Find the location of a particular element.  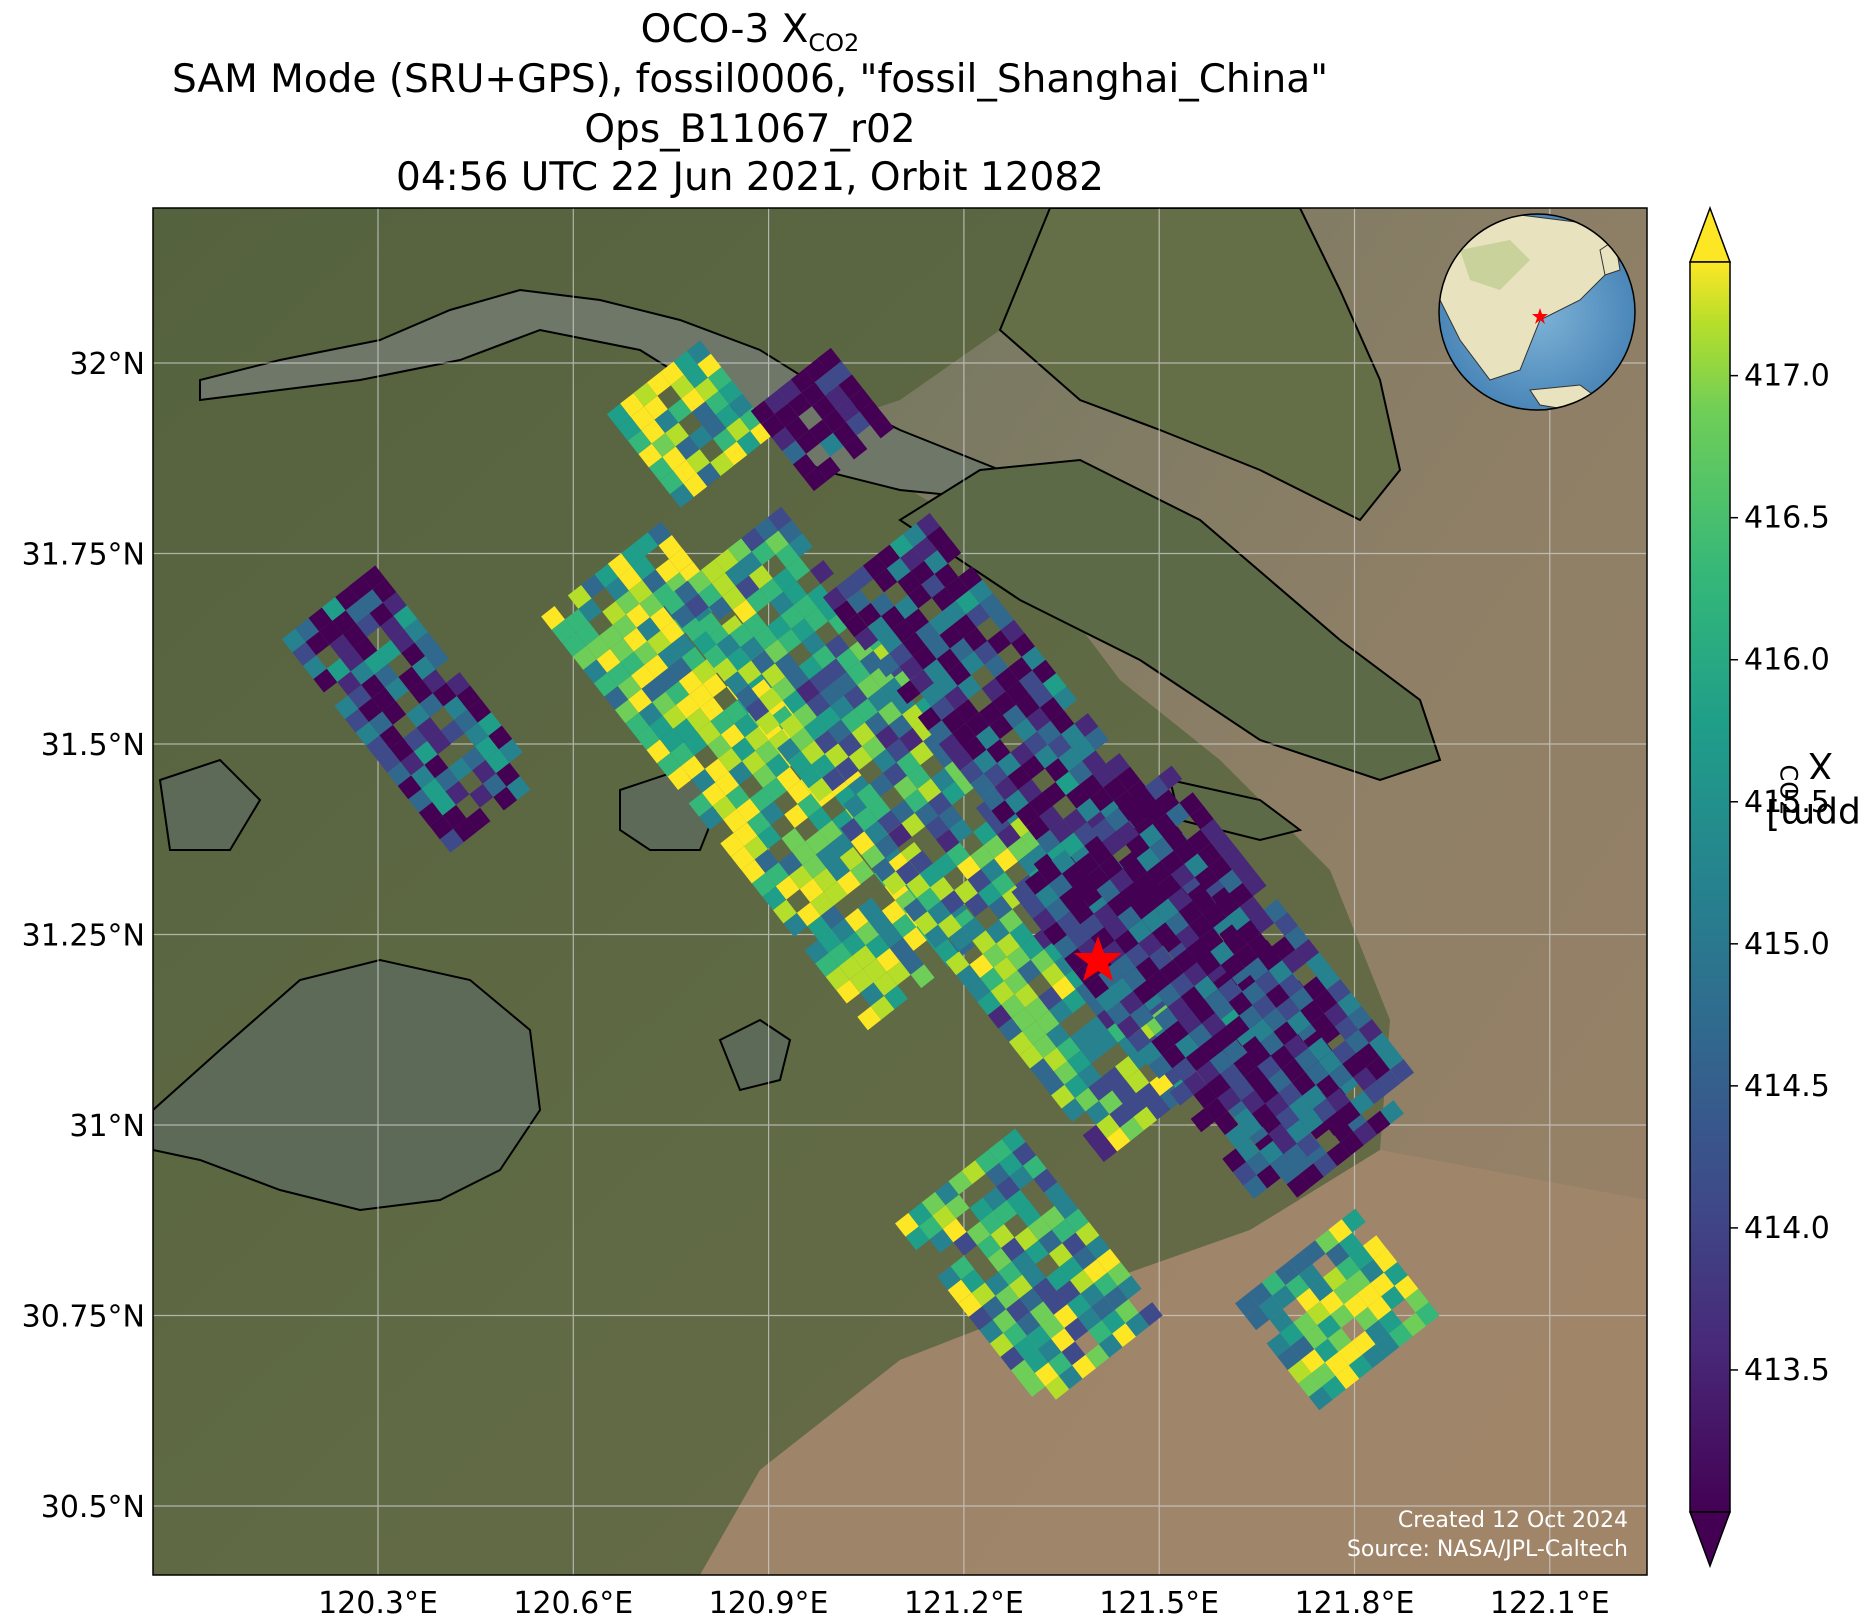

colorbar-gradient is located at coordinates (1710, 887).